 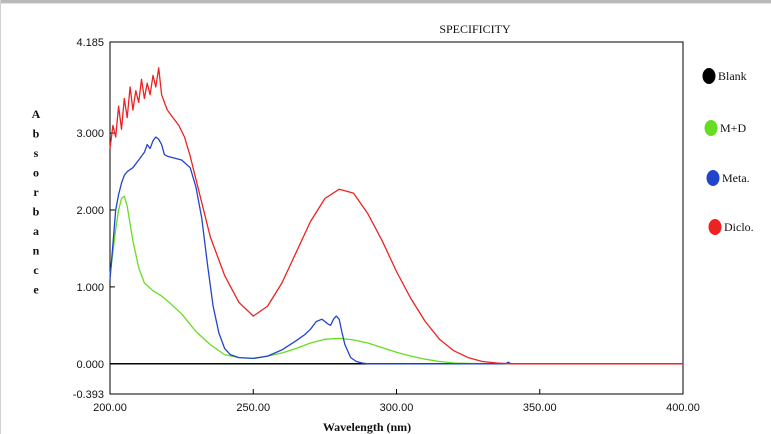 I want to click on legend-label: Diclo., so click(x=739, y=227).